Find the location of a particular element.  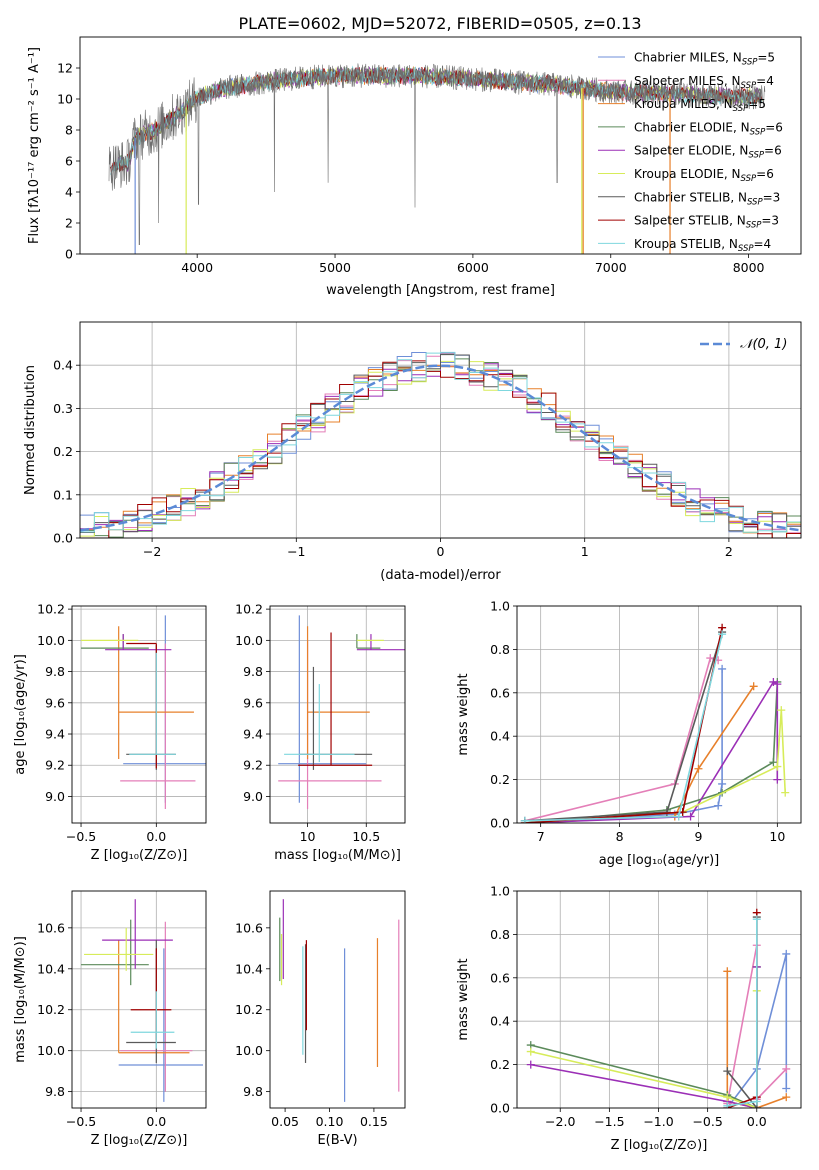

x-tick-label: 7 is located at coordinates (541, 836).